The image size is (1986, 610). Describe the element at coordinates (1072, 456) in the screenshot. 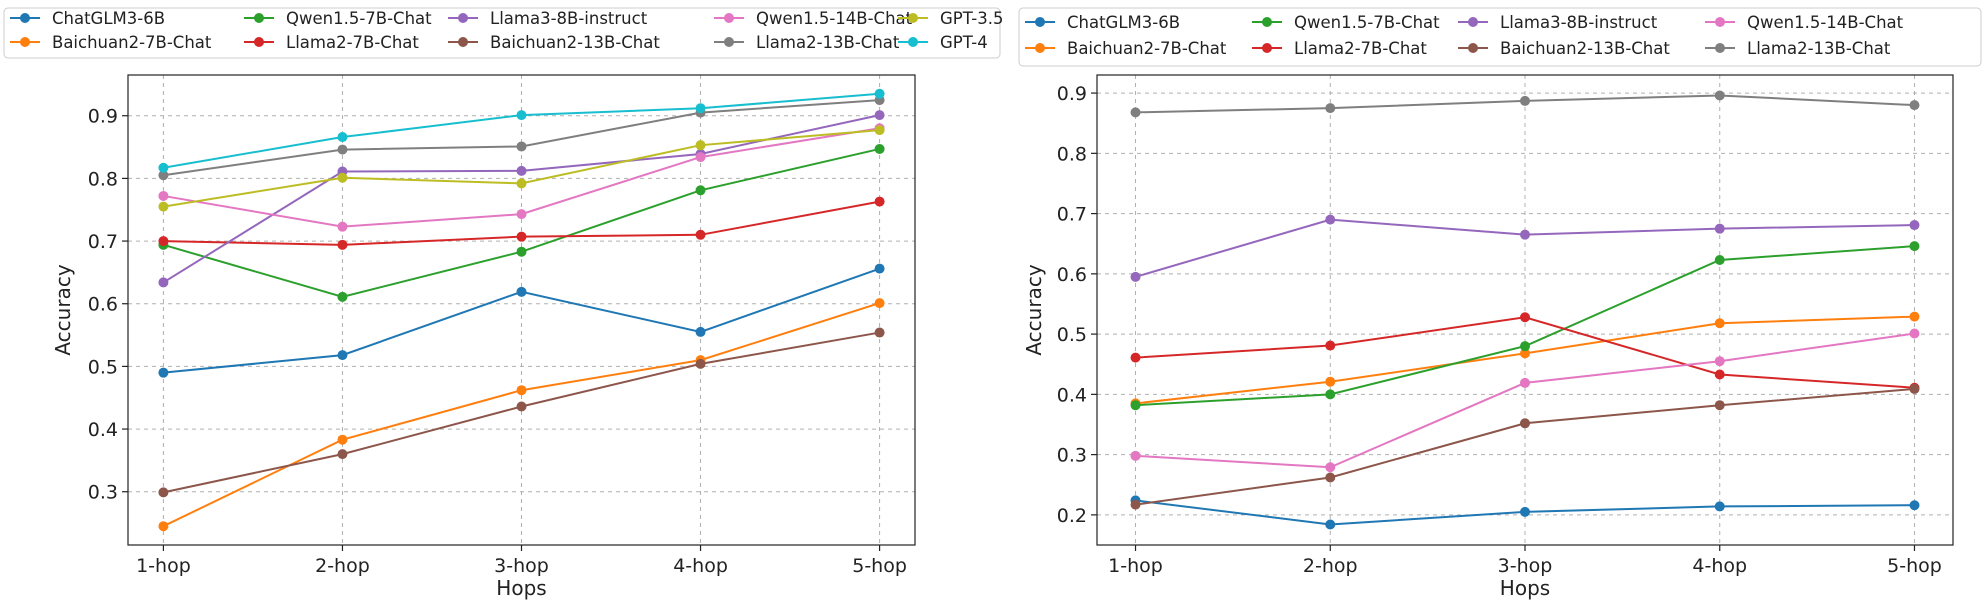

I see `y-tick-label: 0.3` at that location.